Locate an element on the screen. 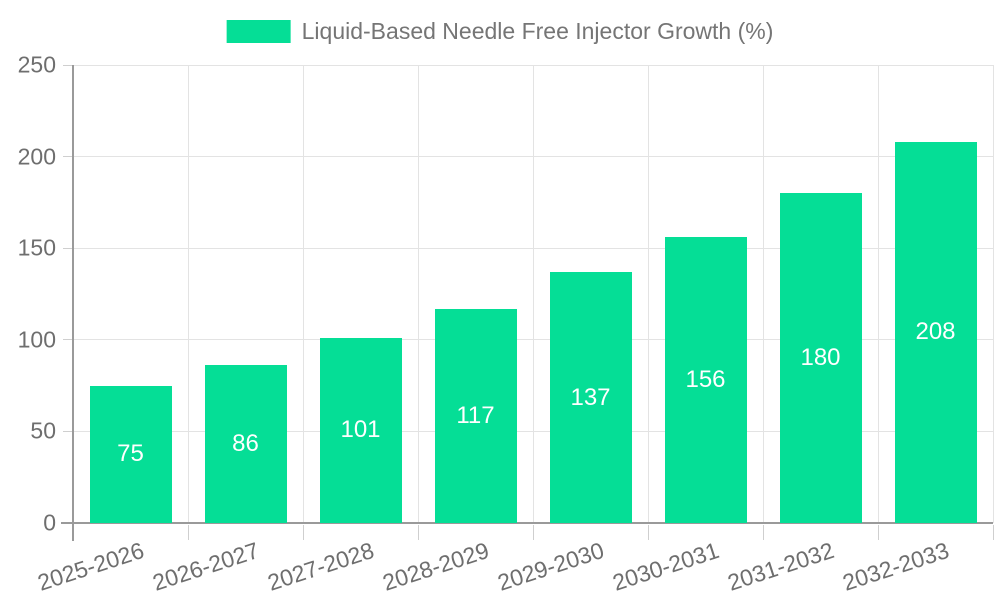 The image size is (1000, 600). y-axis-tick-label: 50 is located at coordinates (43, 430).